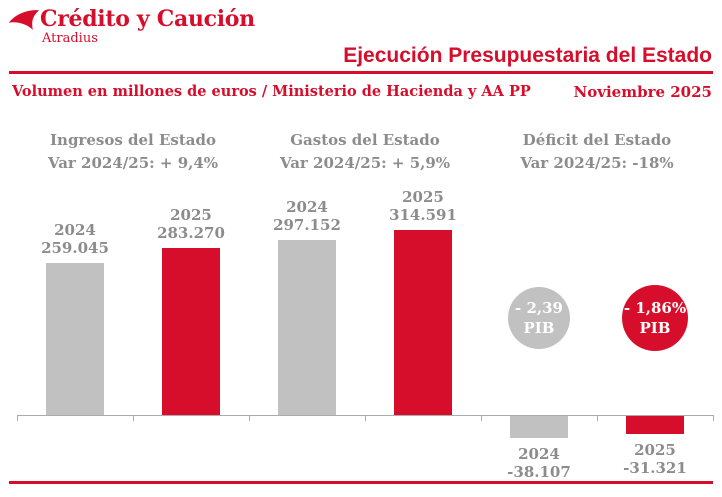  I want to click on date-label: Noviembre 2025, so click(642, 92).